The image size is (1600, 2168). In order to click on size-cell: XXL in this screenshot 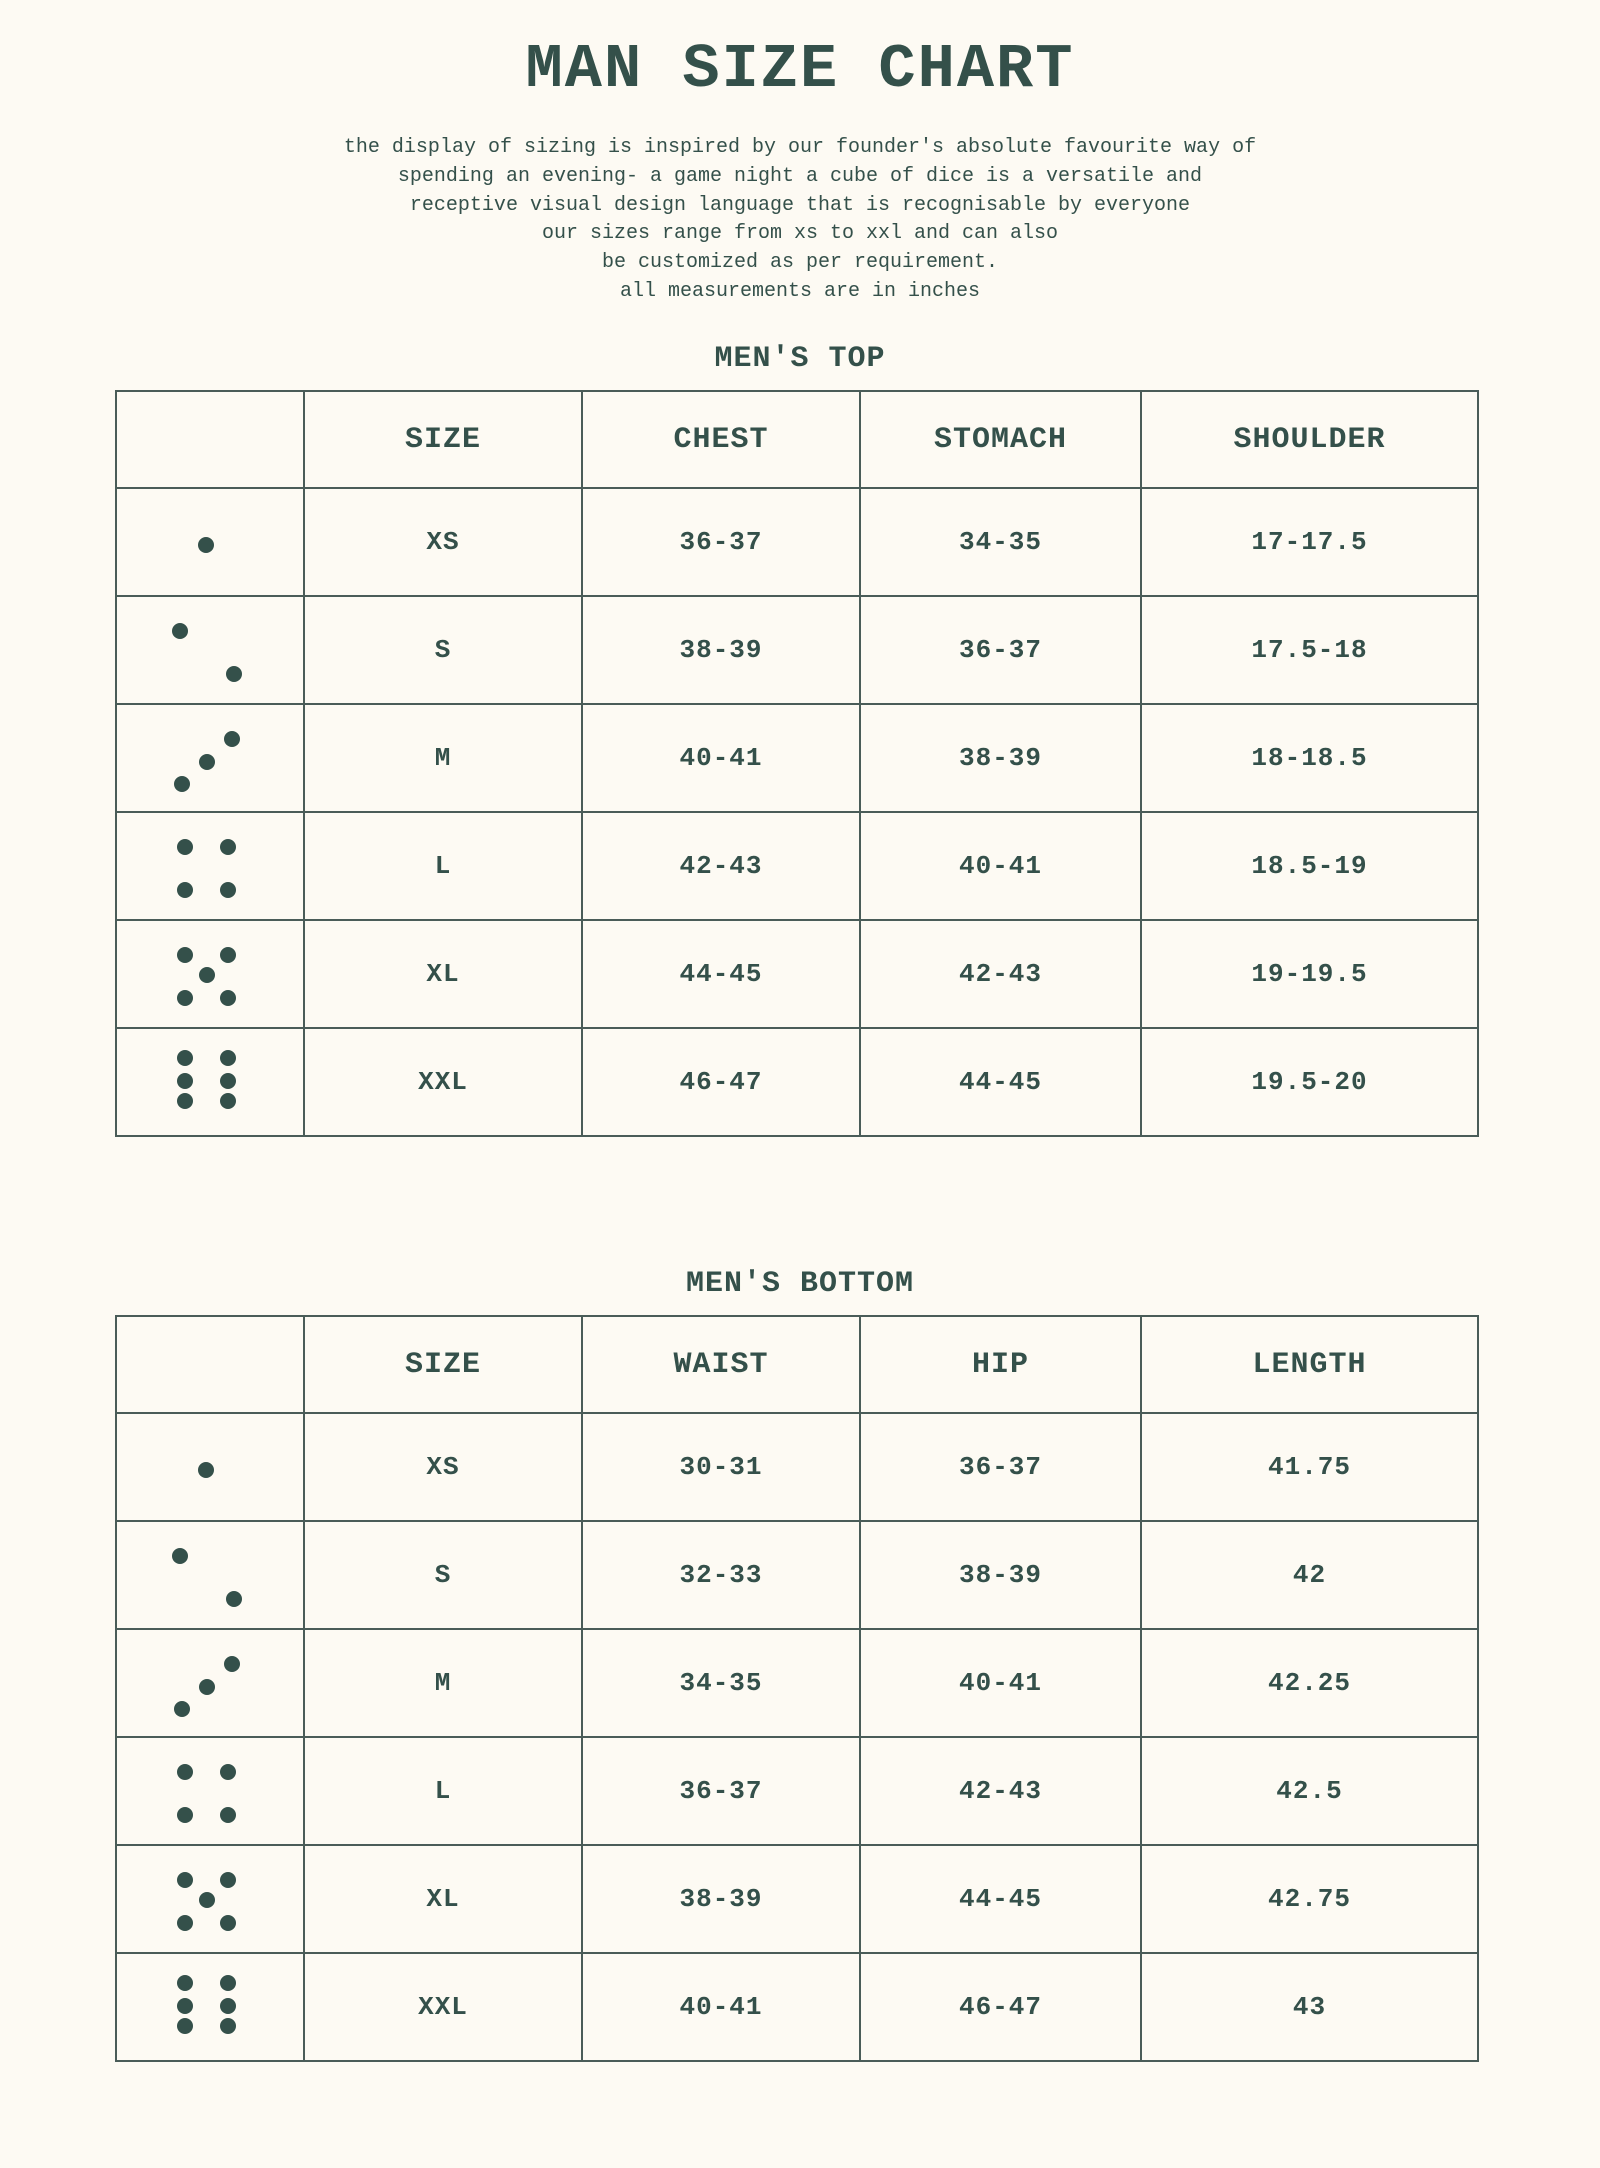, I will do `click(443, 1082)`.